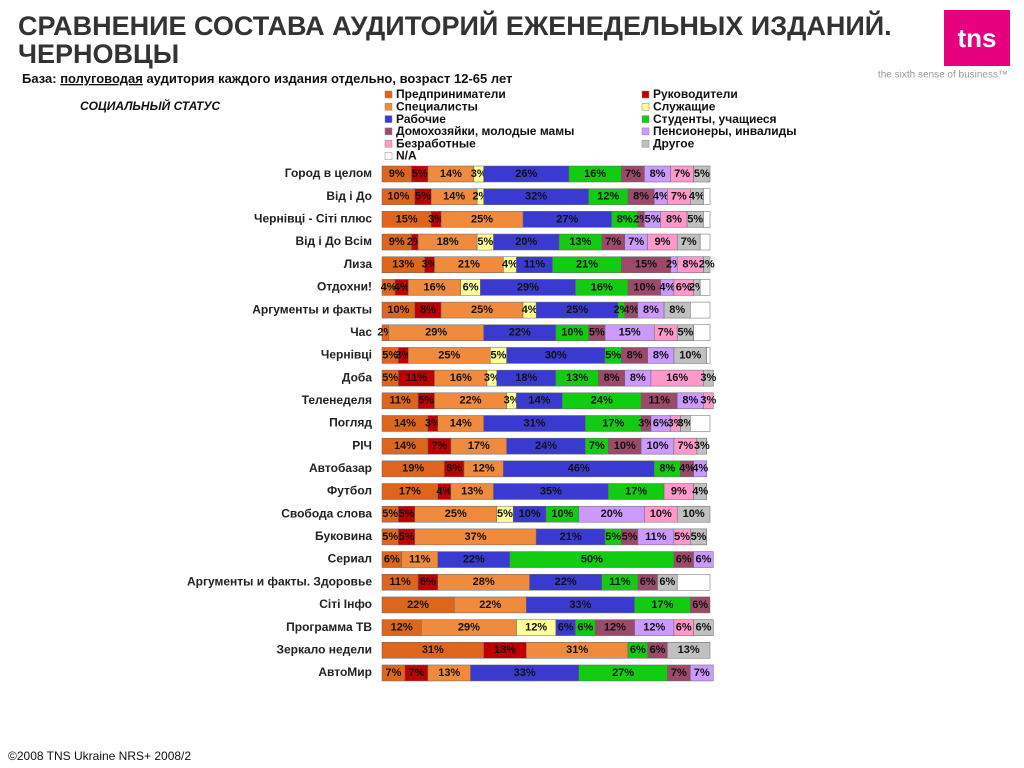  Describe the element at coordinates (677, 378) in the screenshot. I see `value-label: 16%` at that location.